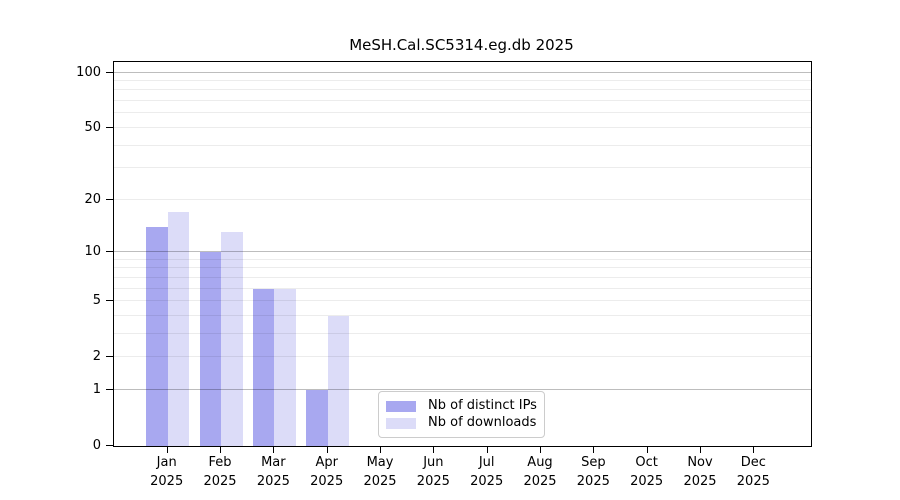  I want to click on y-tick-label-10: 10, so click(92, 251).